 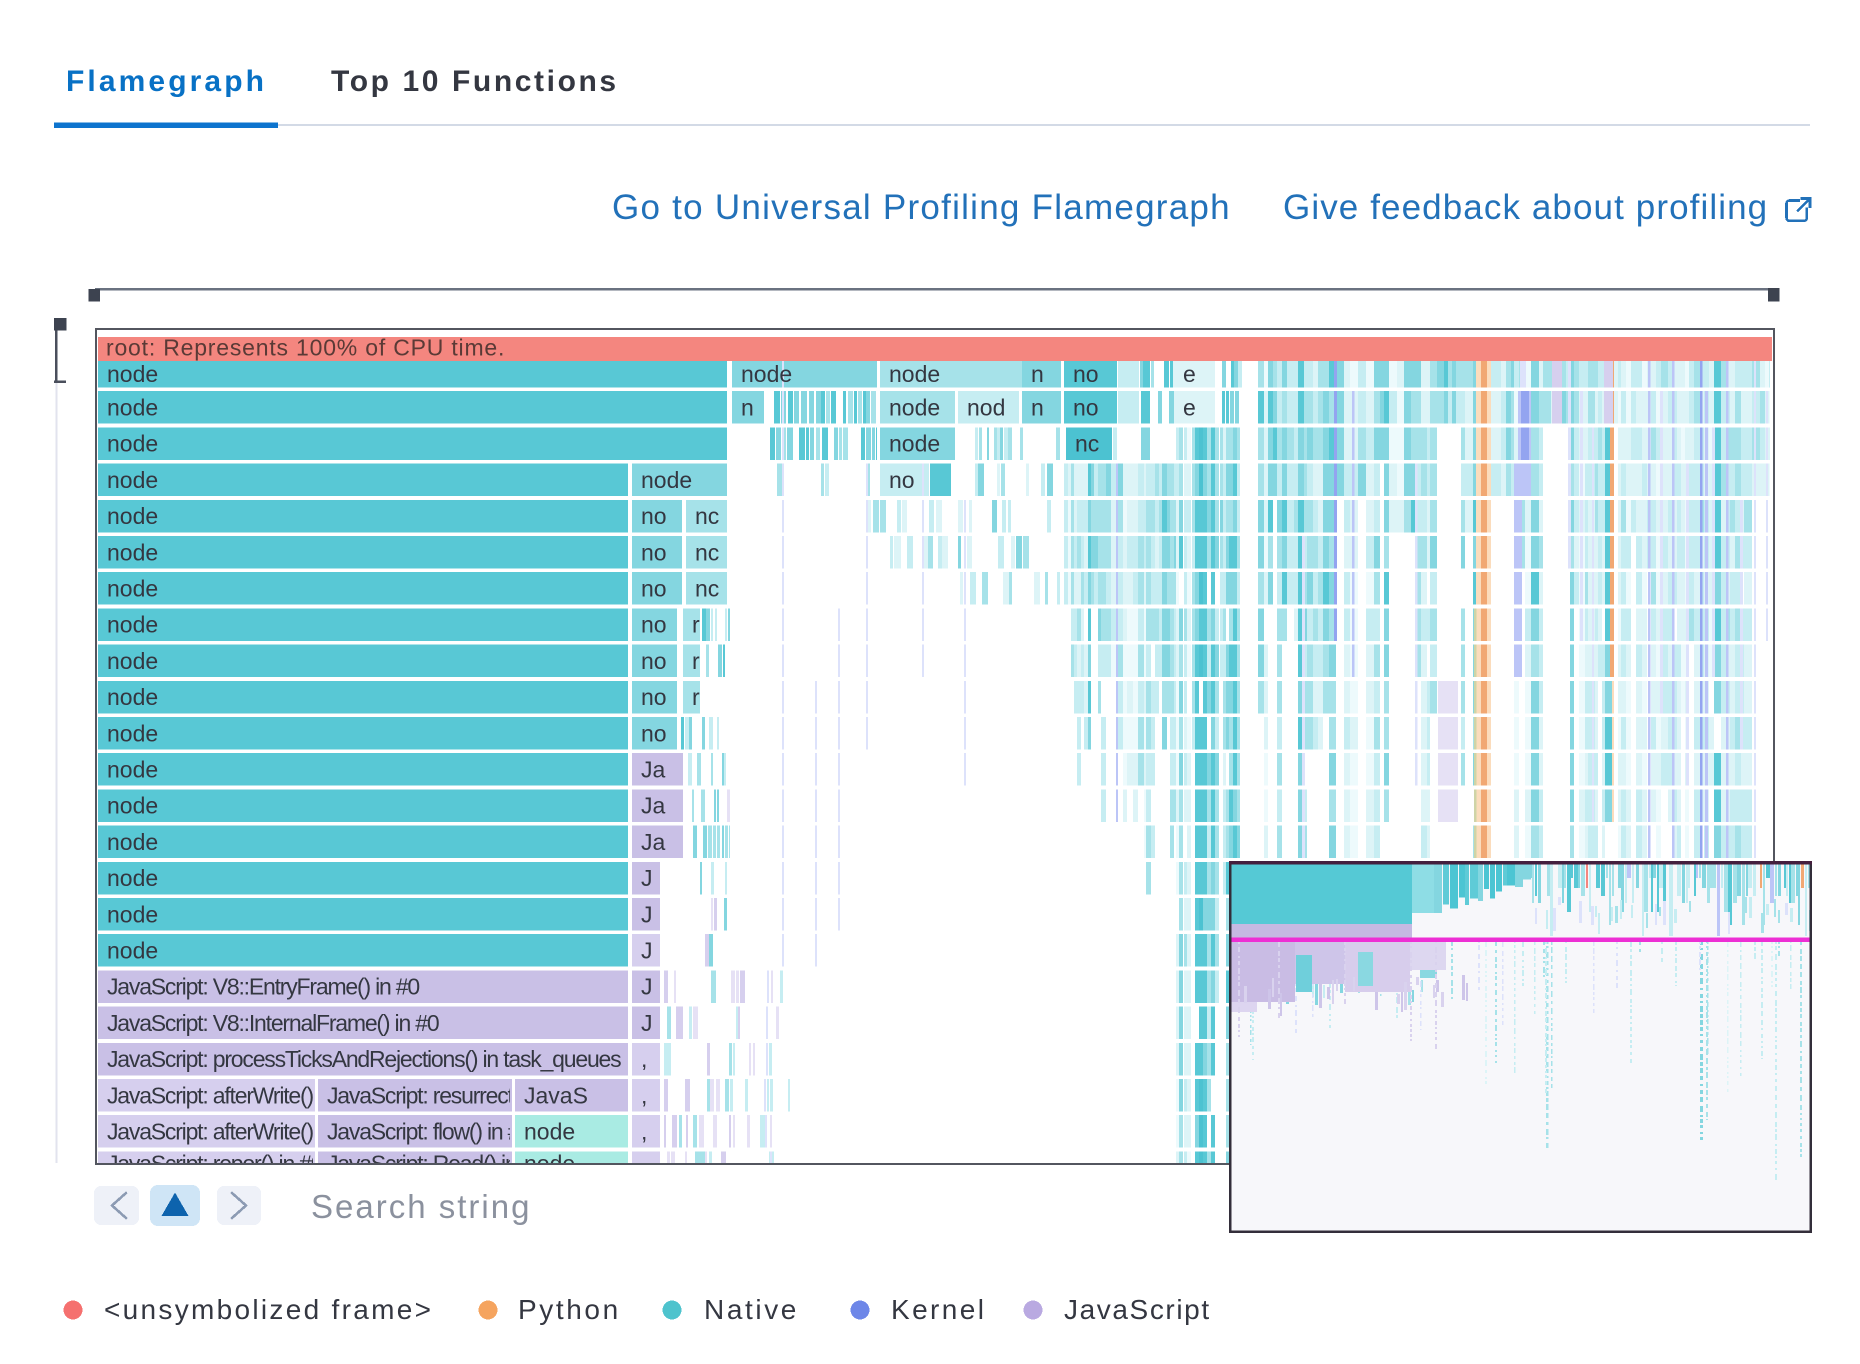 What do you see at coordinates (166, 81) in the screenshot?
I see `svg-text: Flamegraph` at bounding box center [166, 81].